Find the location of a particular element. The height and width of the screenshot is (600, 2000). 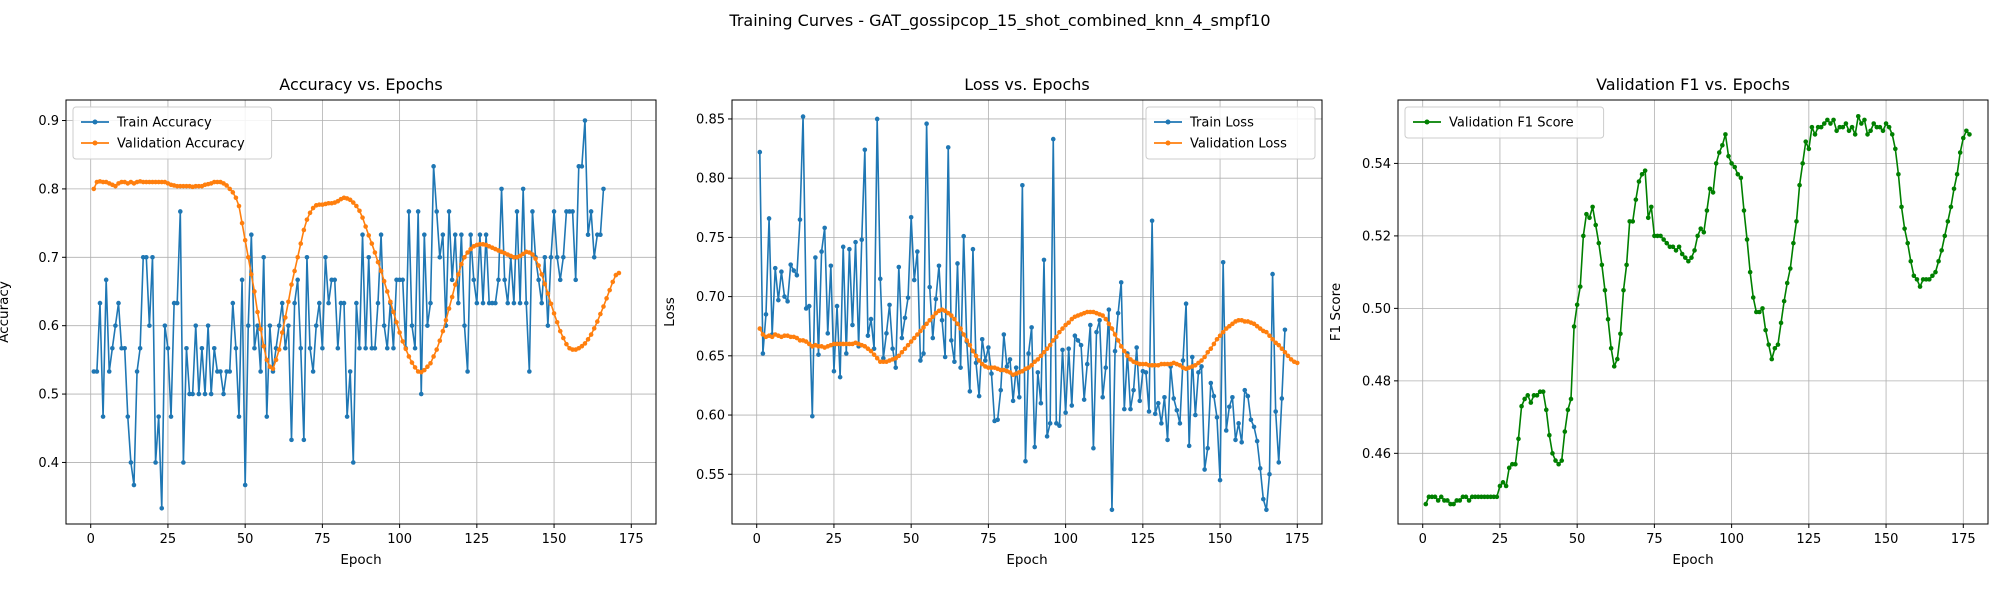

f1-x-tick-label: 25 is located at coordinates (1500, 539).